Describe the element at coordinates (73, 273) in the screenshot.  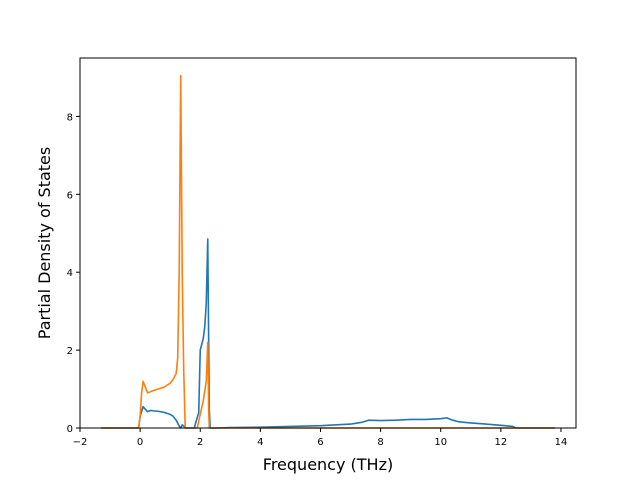
I see `y-axis-ticks: 0 2 4 6 8` at that location.